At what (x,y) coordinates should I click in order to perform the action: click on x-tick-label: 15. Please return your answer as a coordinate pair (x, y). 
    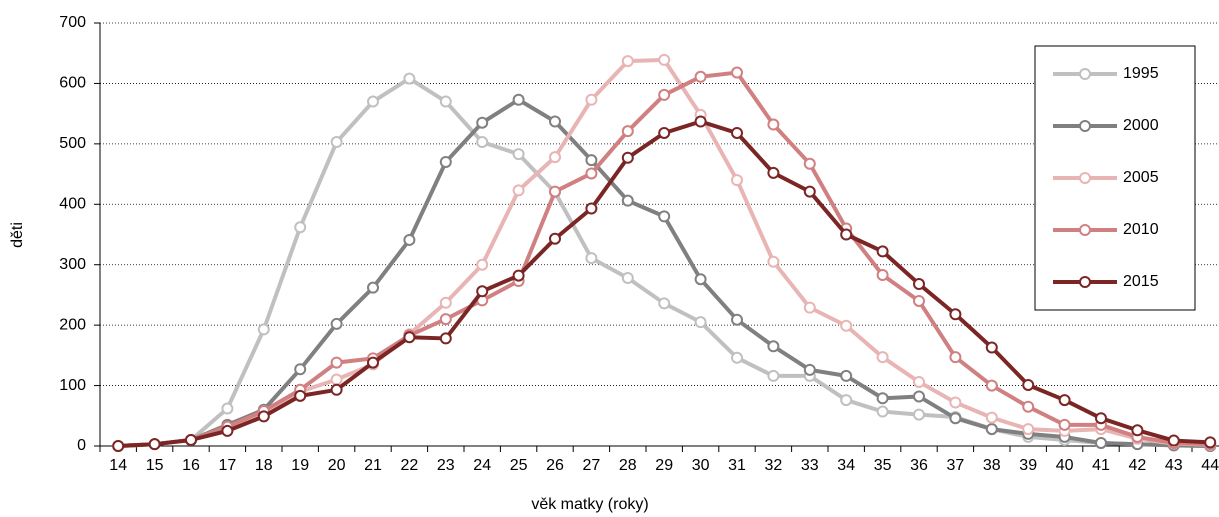
    Looking at the image, I should click on (155, 465).